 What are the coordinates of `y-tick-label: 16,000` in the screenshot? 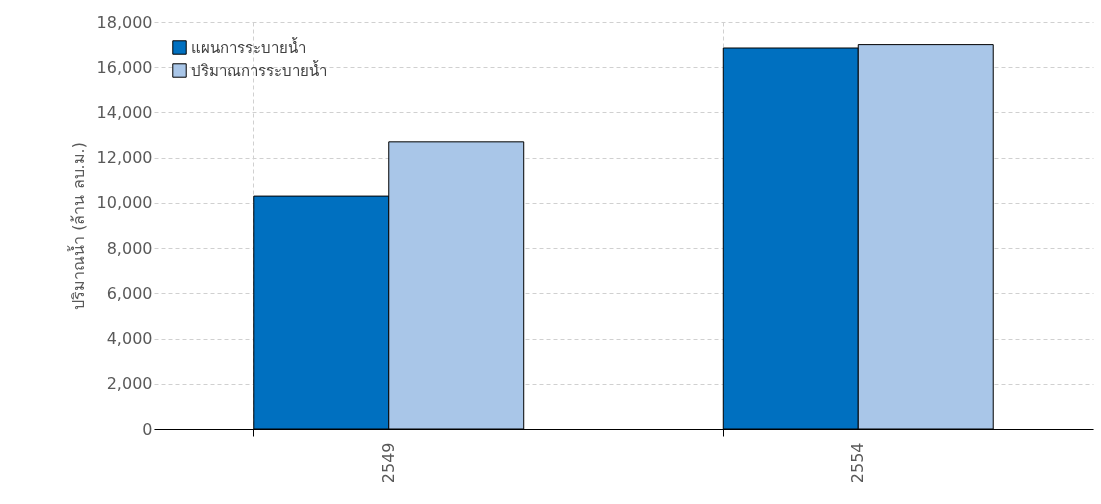 It's located at (124, 67).